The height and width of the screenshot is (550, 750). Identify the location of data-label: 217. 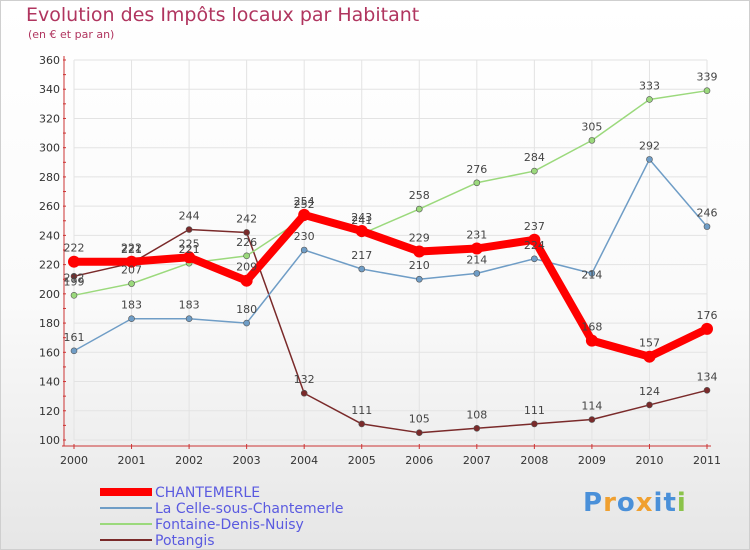
(361, 255).